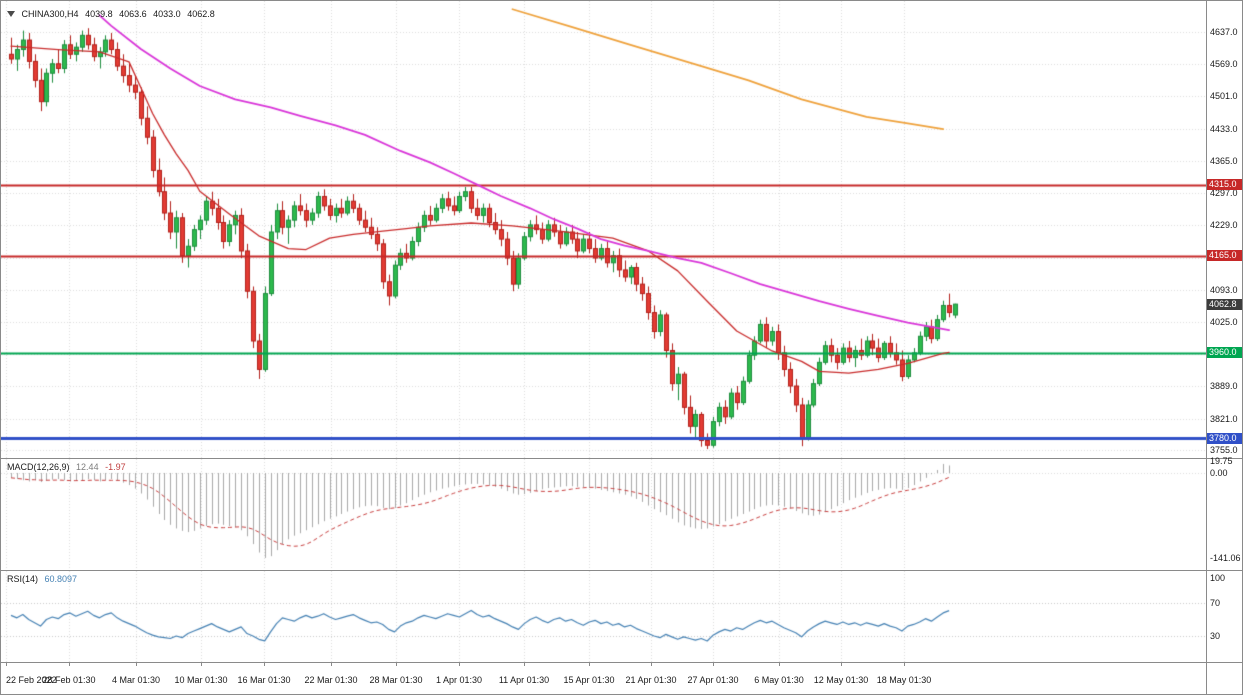  Describe the element at coordinates (1224, 193) in the screenshot. I see `price-axis-label: 4297.0` at that location.